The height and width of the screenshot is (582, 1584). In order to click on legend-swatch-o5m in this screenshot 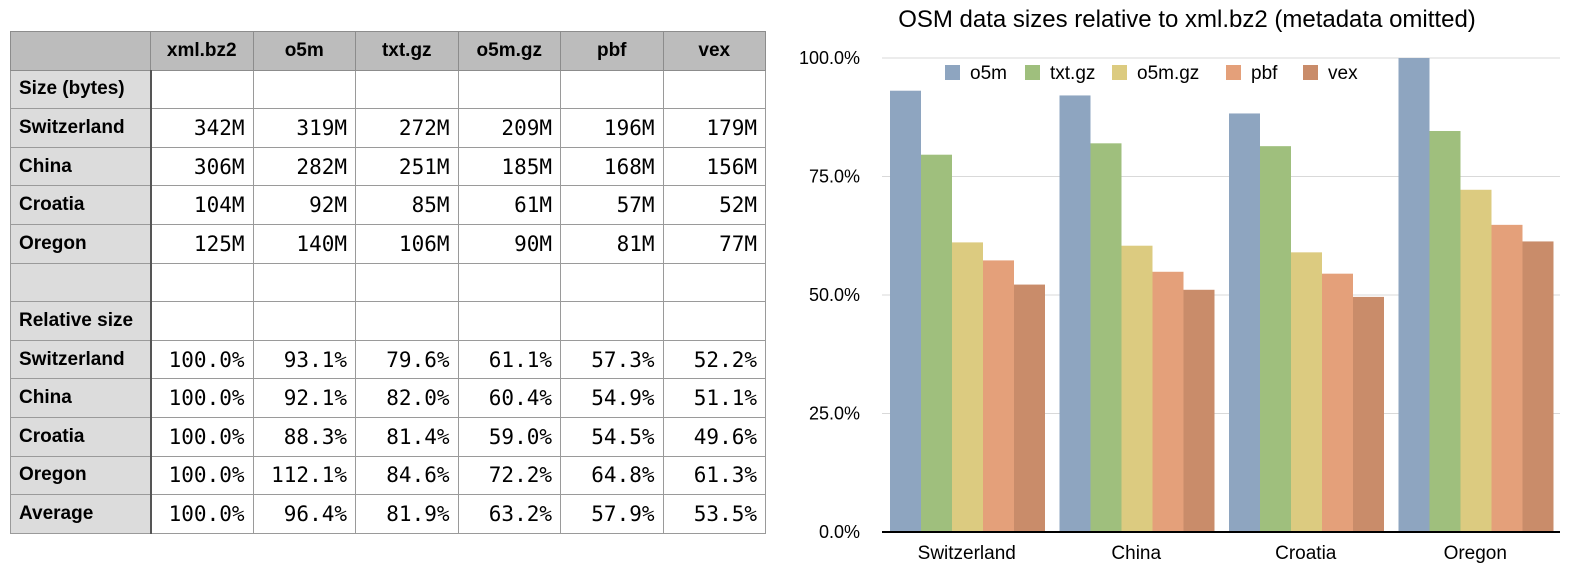, I will do `click(952, 72)`.